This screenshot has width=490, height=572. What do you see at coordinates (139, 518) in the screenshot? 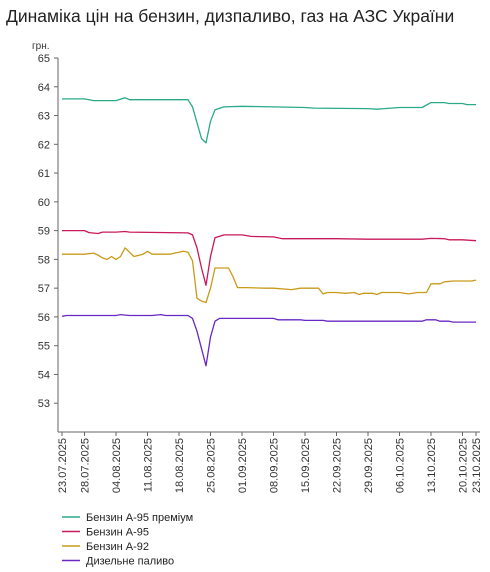
I see `legend-label: Бензин А-95 преміум` at bounding box center [139, 518].